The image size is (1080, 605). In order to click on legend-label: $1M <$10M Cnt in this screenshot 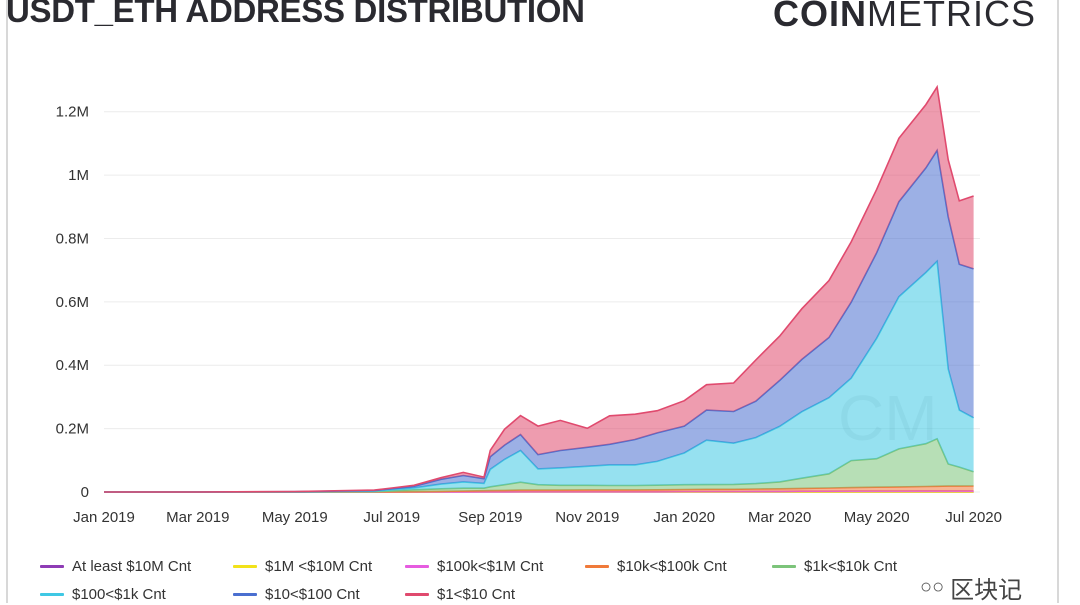, I will do `click(319, 566)`.